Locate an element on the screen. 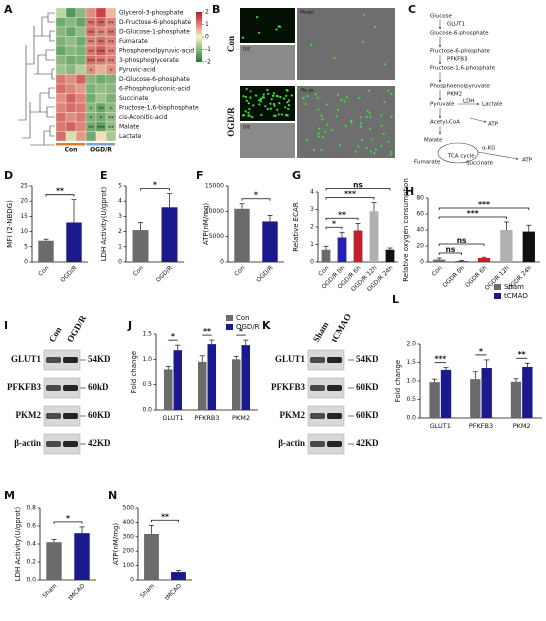  channel-label: DIC is located at coordinates (247, 128).